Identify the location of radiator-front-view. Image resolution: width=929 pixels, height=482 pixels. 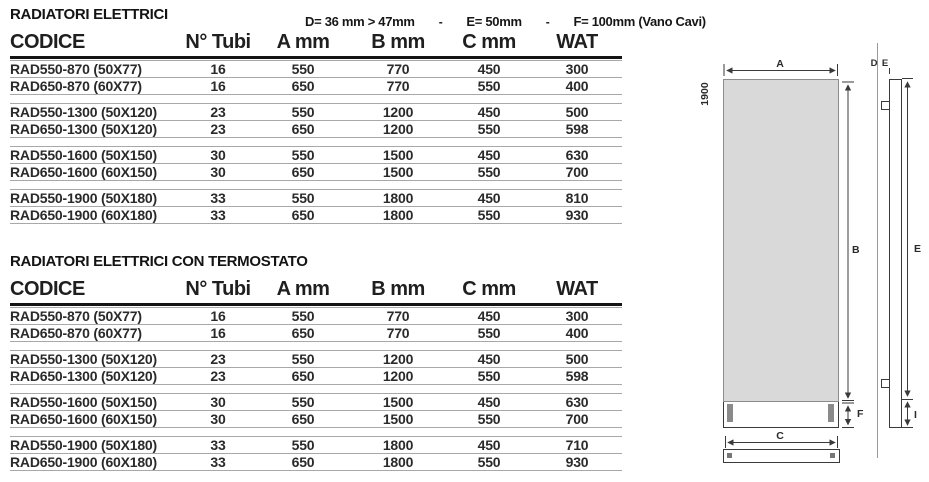
(781, 253).